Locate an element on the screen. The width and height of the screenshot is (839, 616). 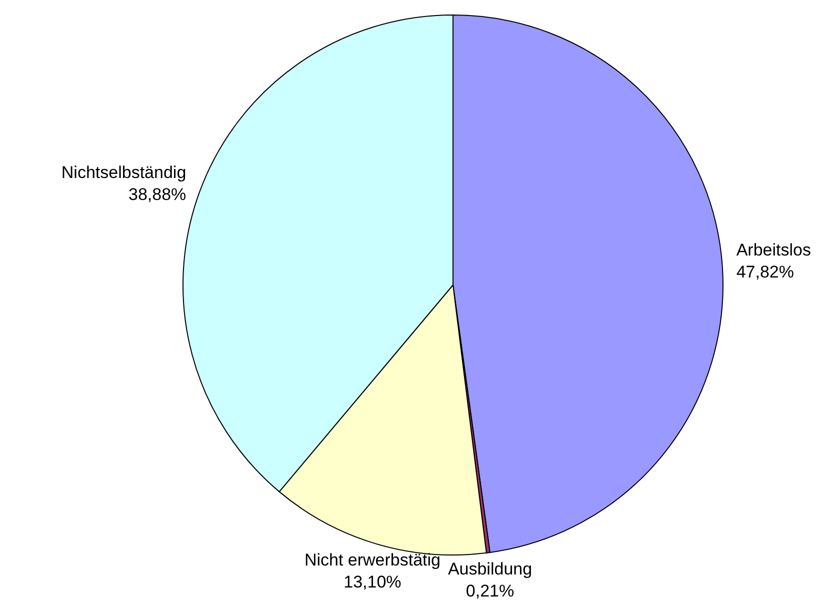
data-label: 0,21% is located at coordinates (490, 591).